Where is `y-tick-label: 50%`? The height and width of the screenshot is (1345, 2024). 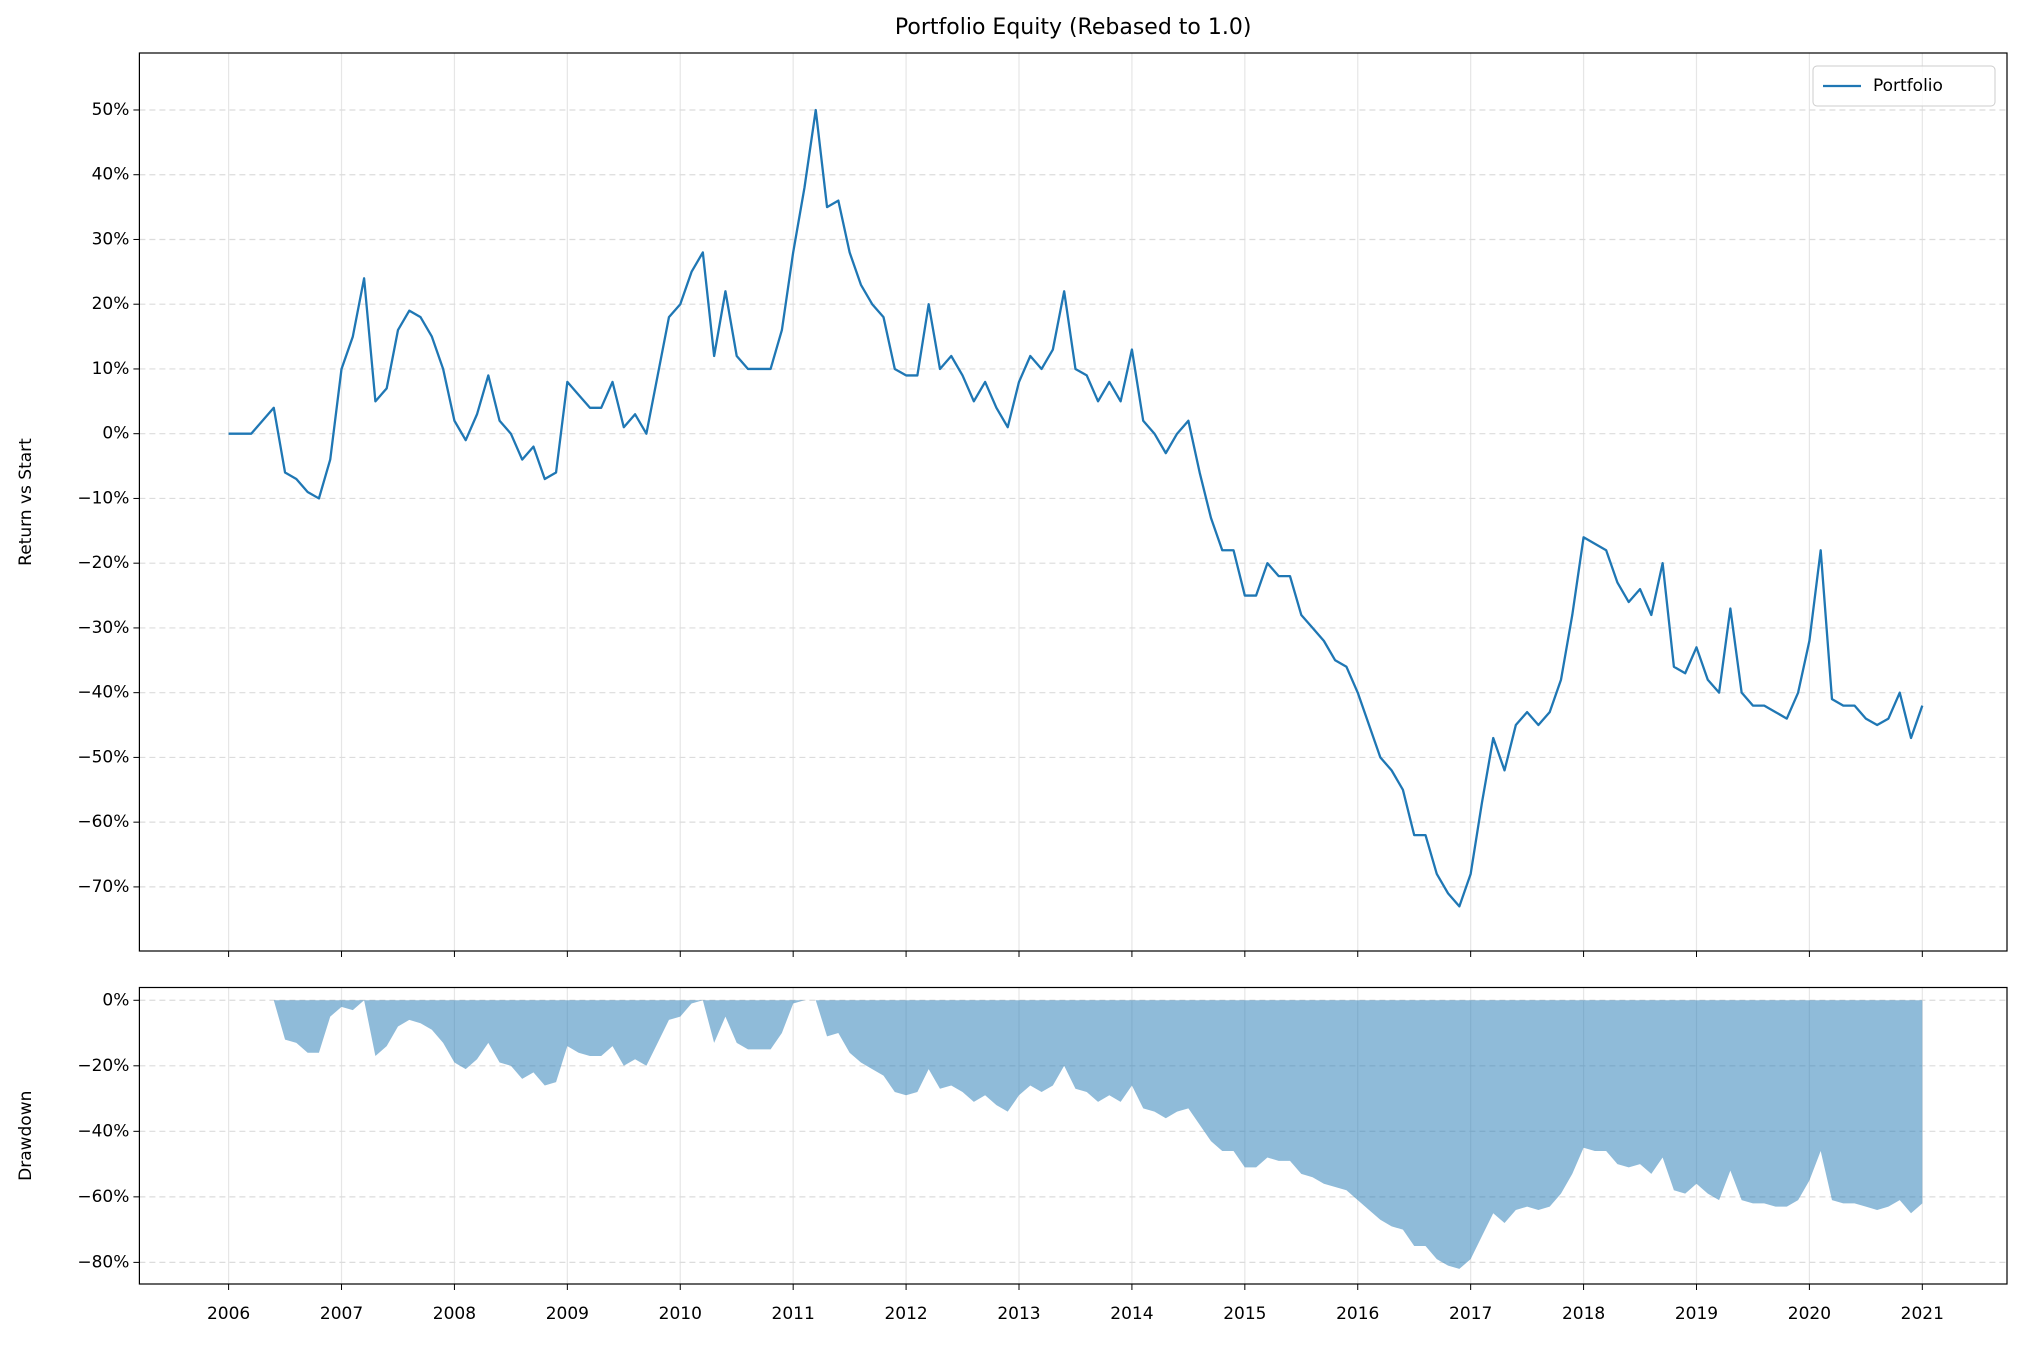 y-tick-label: 50% is located at coordinates (111, 110).